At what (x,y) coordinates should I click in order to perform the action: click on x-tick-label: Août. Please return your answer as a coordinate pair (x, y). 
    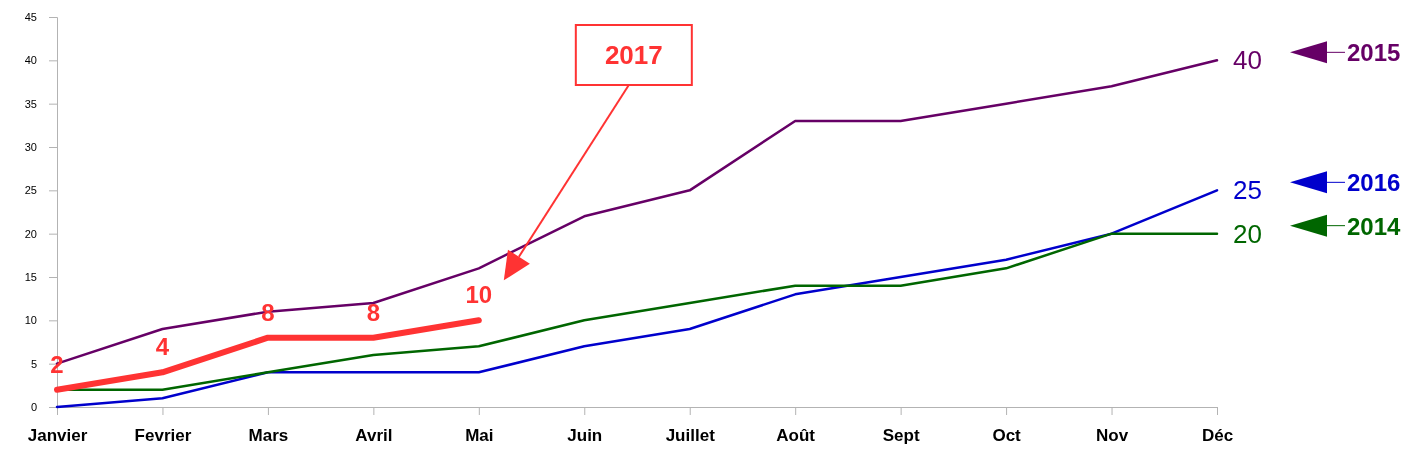
    Looking at the image, I should click on (796, 436).